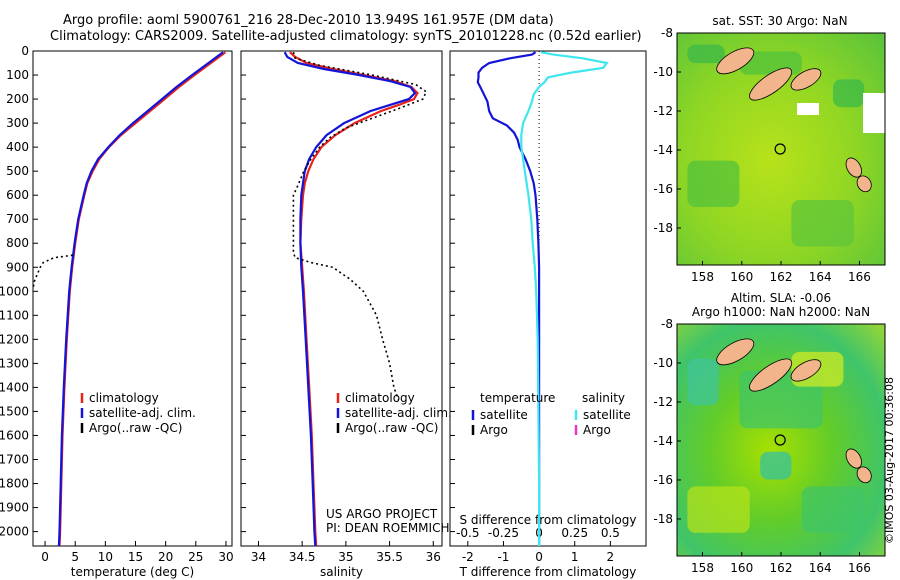 Image resolution: width=900 pixels, height=580 pixels. I want to click on x-tick-label: -1, so click(503, 557).